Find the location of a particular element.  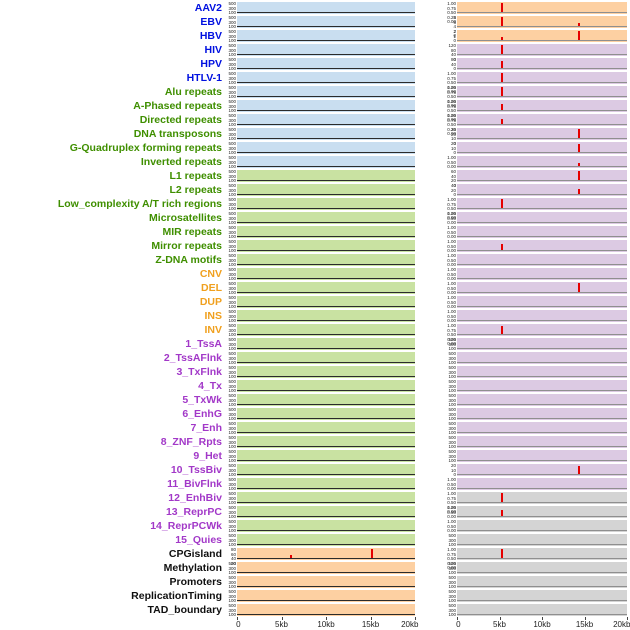

x-axis-right: 0 5kb 10kb 15kb 20kb is located at coordinates (543, 623).